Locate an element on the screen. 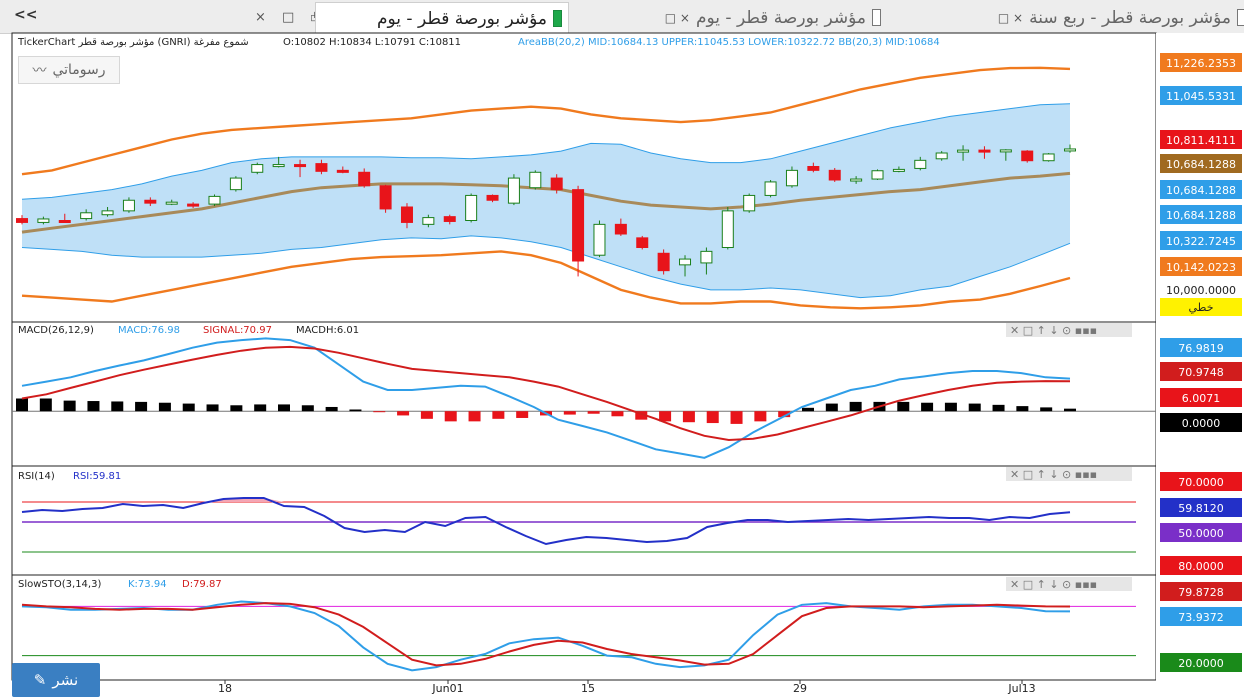 This screenshot has height=697, width=1244. macd-badge-label: 0.0000 is located at coordinates (1201, 423).